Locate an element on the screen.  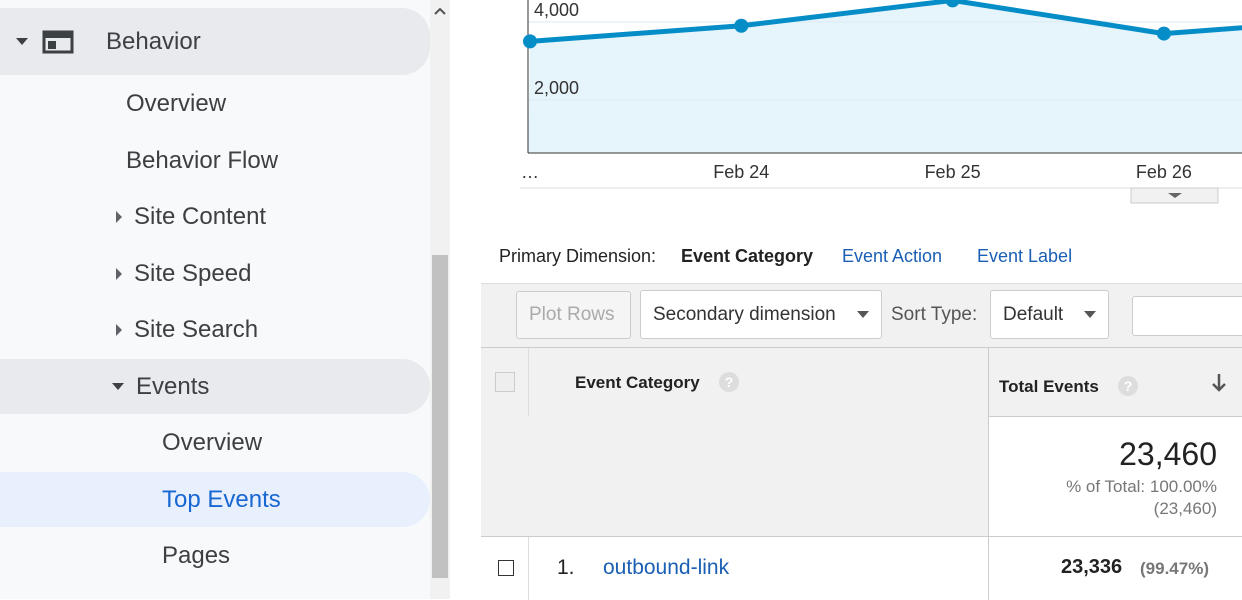
nav-label: Site Content is located at coordinates (200, 216).